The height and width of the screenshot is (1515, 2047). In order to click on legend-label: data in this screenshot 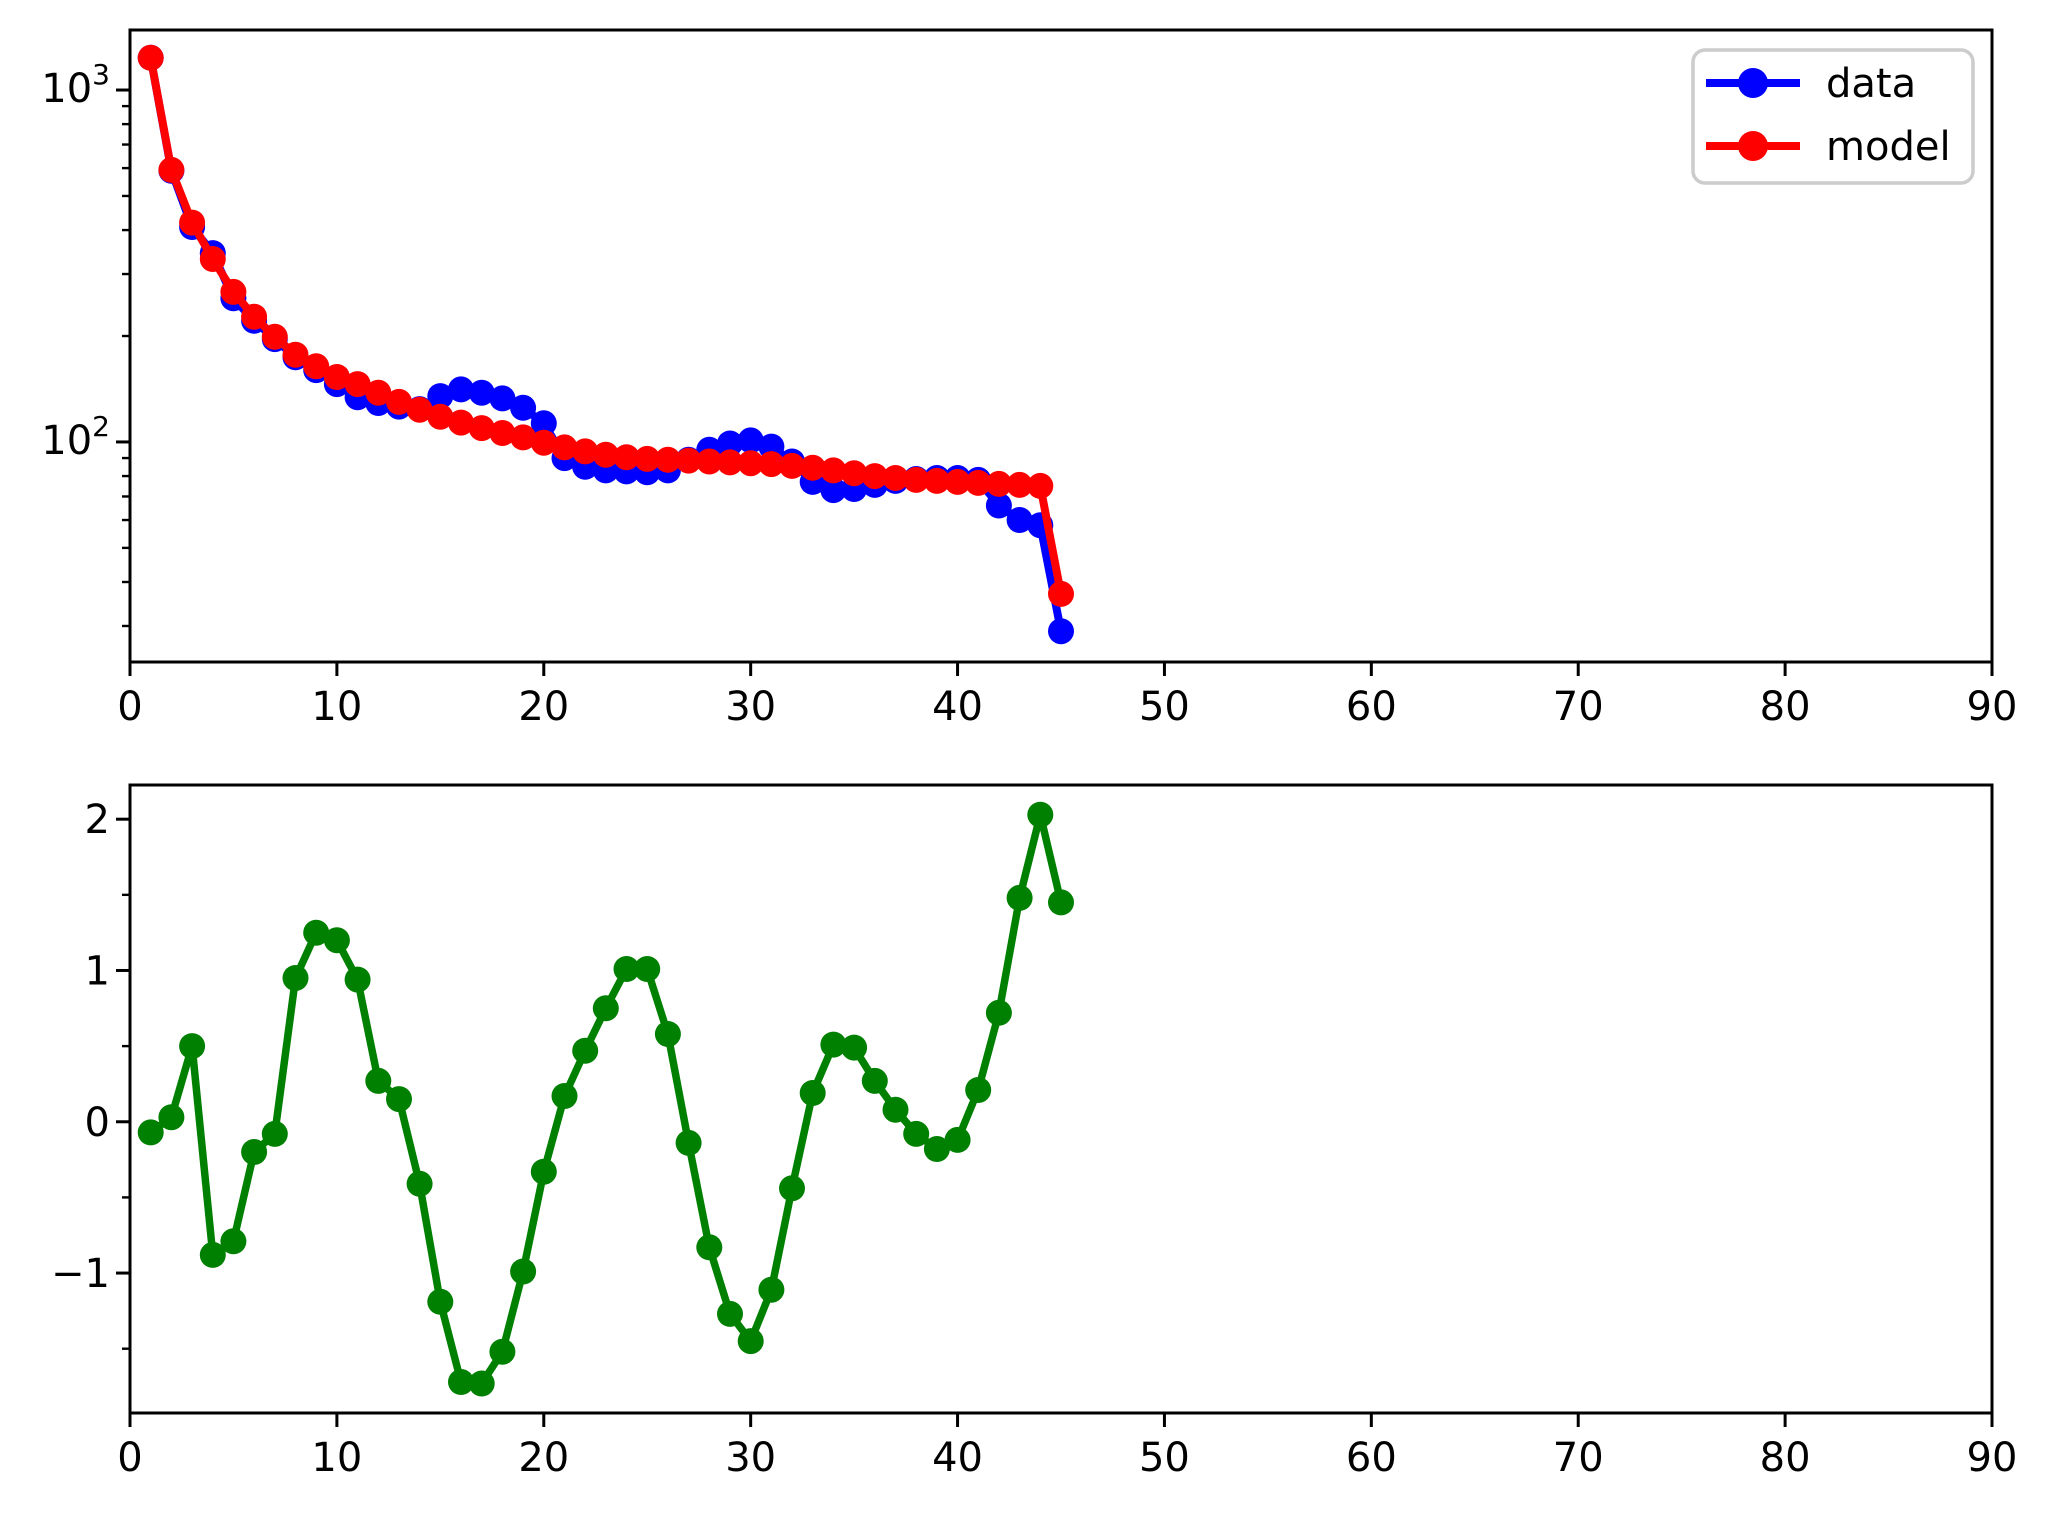, I will do `click(1871, 84)`.